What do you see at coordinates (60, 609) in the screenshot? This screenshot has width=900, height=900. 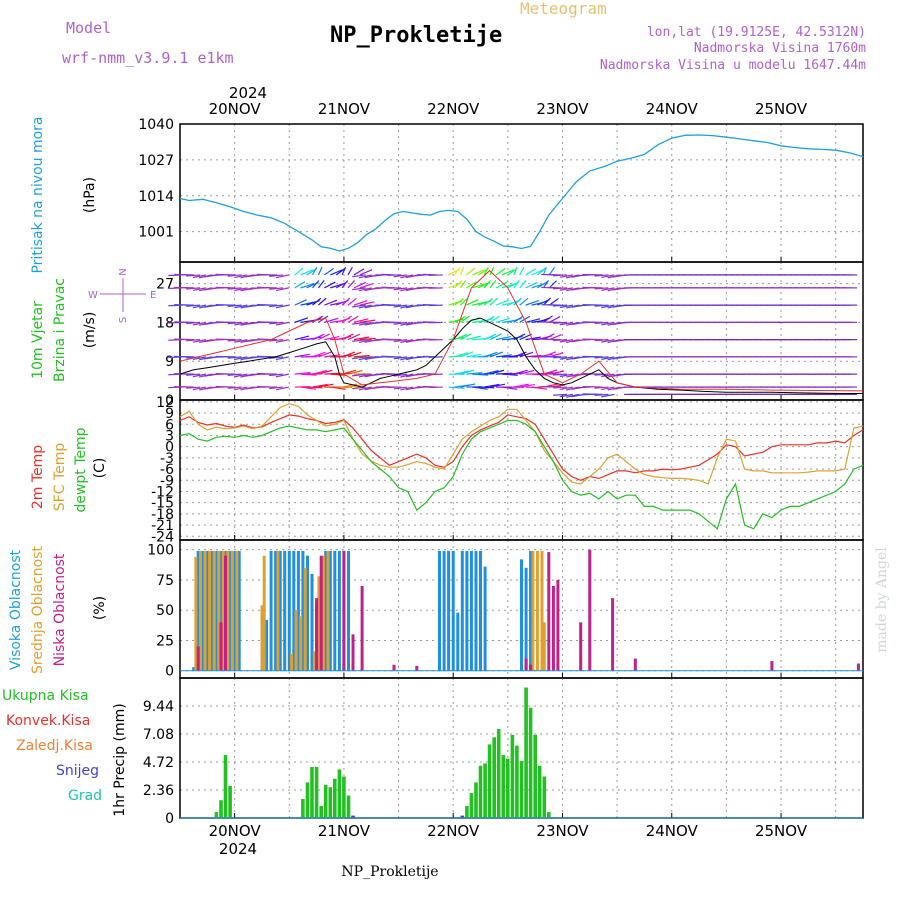 I see `low-cloud-label: Niska Oblacnost` at bounding box center [60, 609].